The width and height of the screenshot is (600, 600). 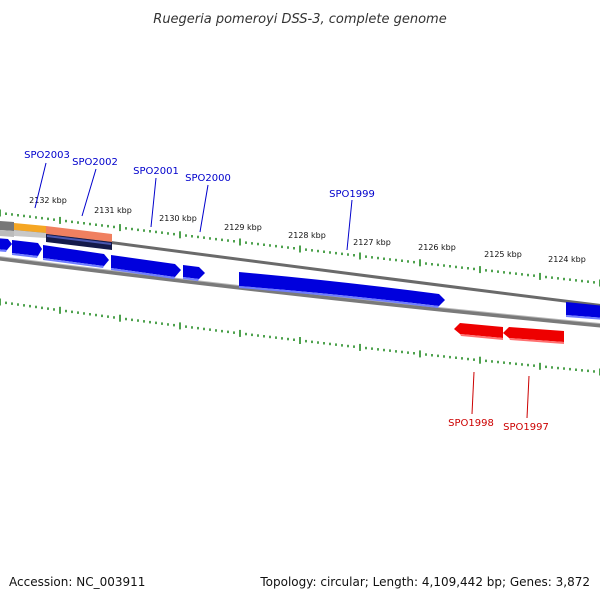 I want to click on kbp-label-2128: 2128 kbp, so click(x=307, y=235).